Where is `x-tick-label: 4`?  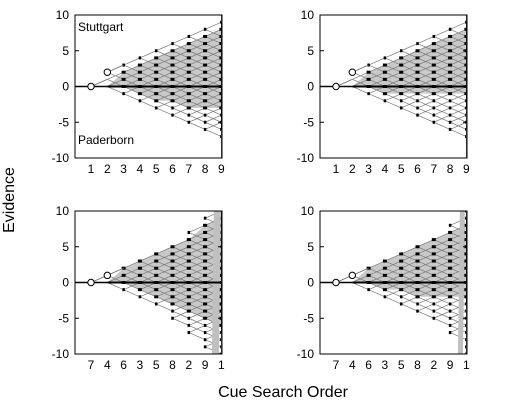 x-tick-label: 4 is located at coordinates (352, 365).